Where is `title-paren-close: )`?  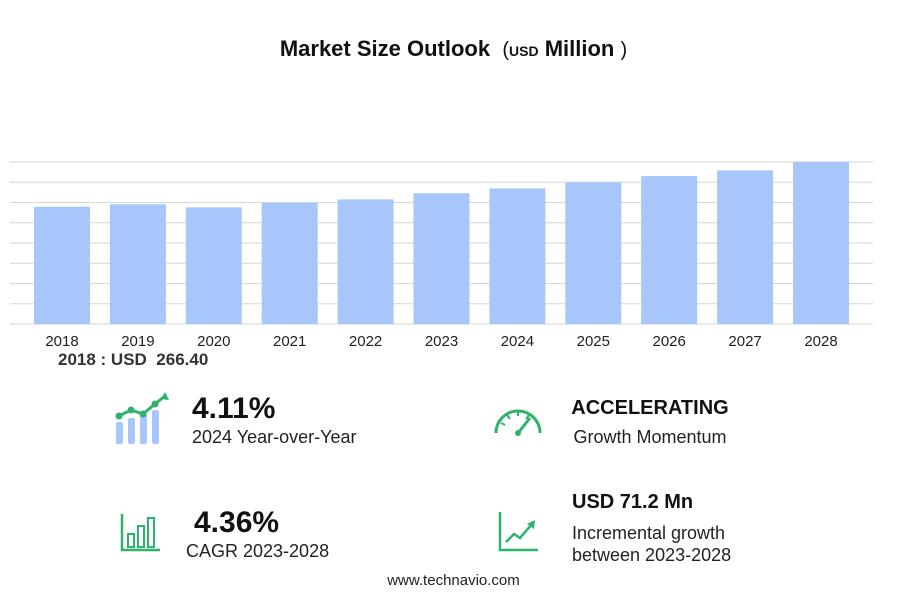 title-paren-close: ) is located at coordinates (624, 50).